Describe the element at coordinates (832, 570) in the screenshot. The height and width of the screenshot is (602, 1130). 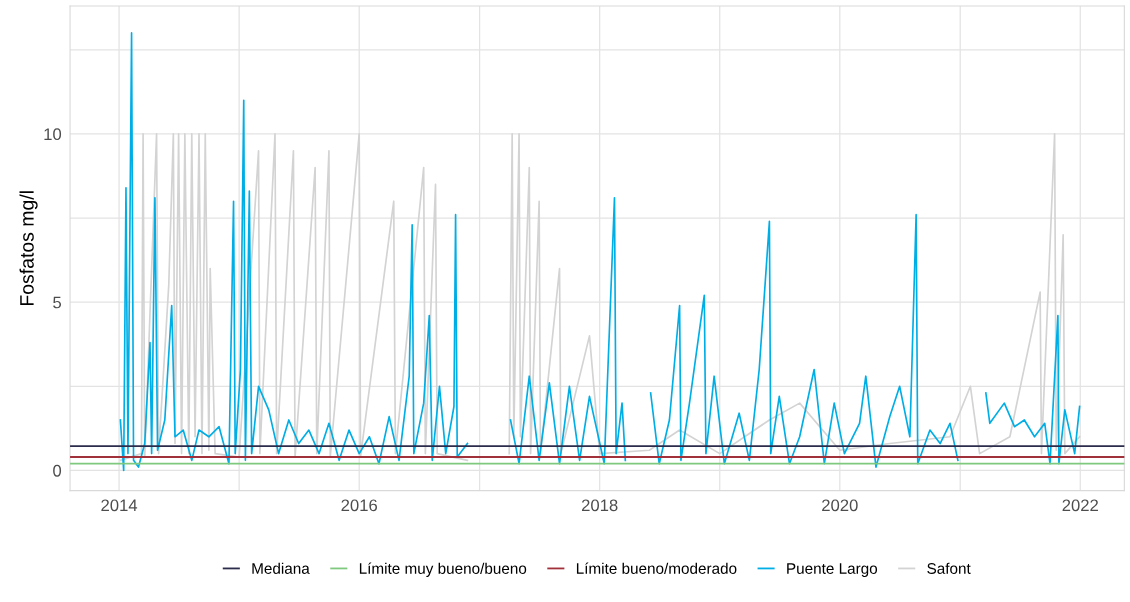
I see `legend-label: Puente Largo` at that location.